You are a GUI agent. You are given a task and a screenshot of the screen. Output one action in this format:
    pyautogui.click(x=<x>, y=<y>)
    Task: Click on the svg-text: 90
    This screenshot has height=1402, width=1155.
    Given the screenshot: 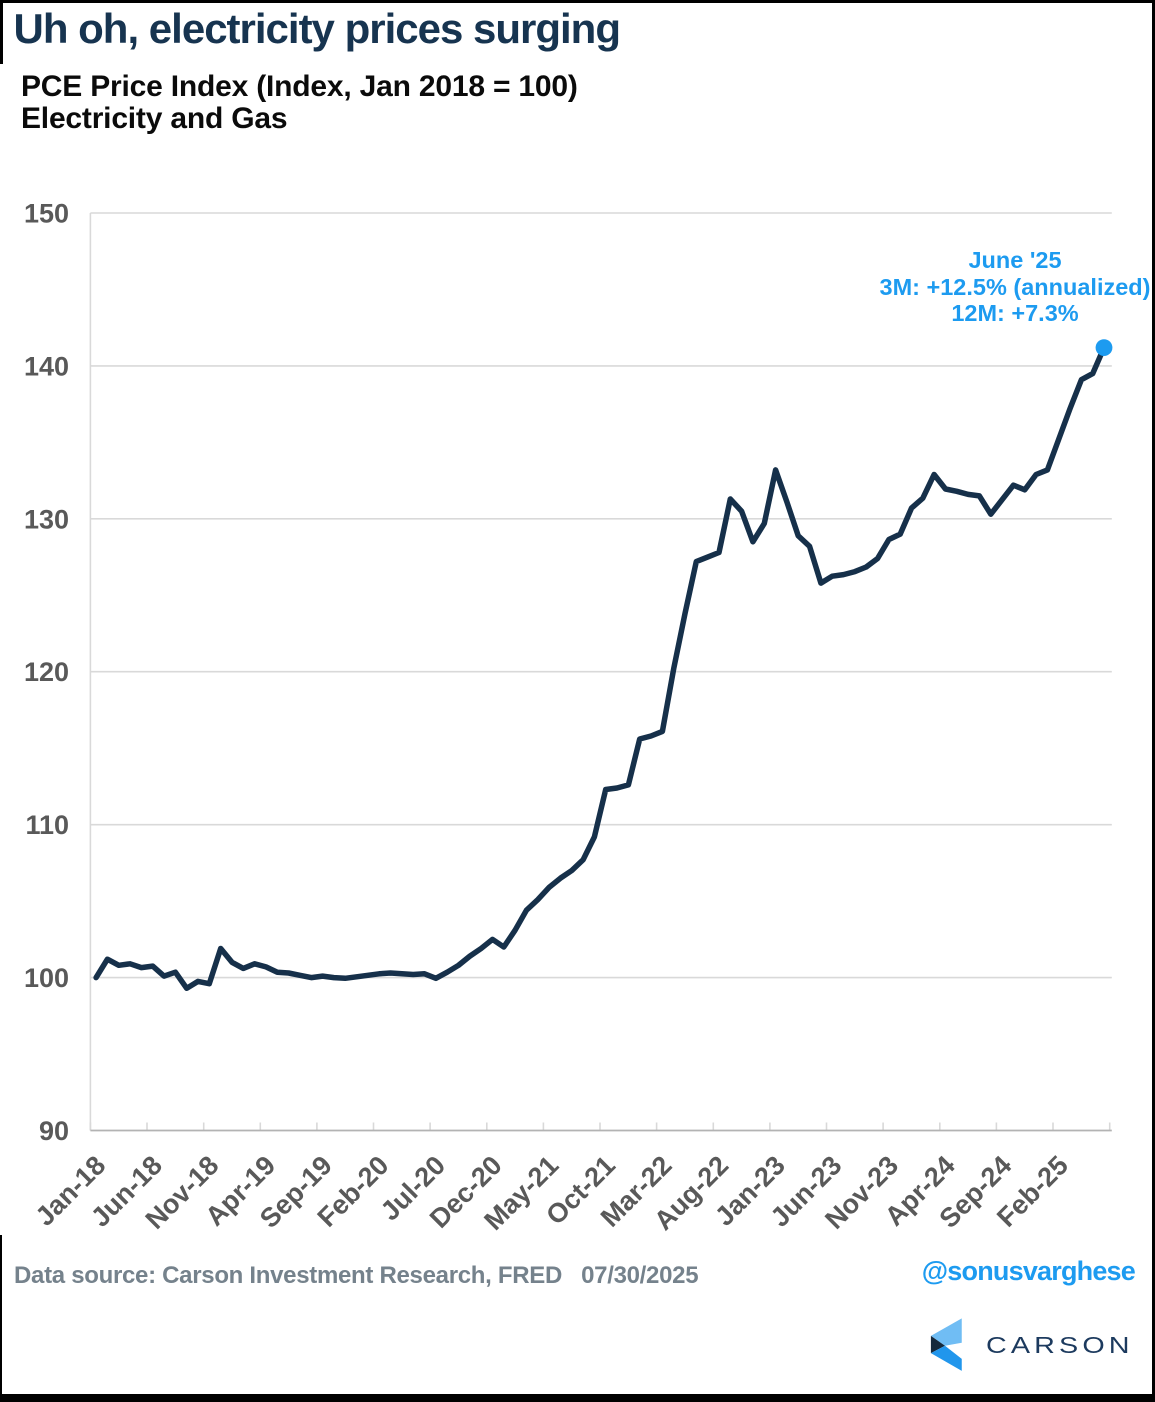 What is the action you would take?
    pyautogui.click(x=54, y=1131)
    